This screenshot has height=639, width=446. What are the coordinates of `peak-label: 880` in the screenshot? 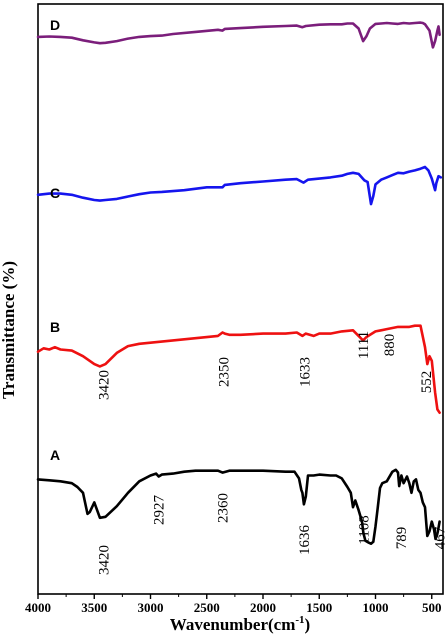 It's located at (390, 345).